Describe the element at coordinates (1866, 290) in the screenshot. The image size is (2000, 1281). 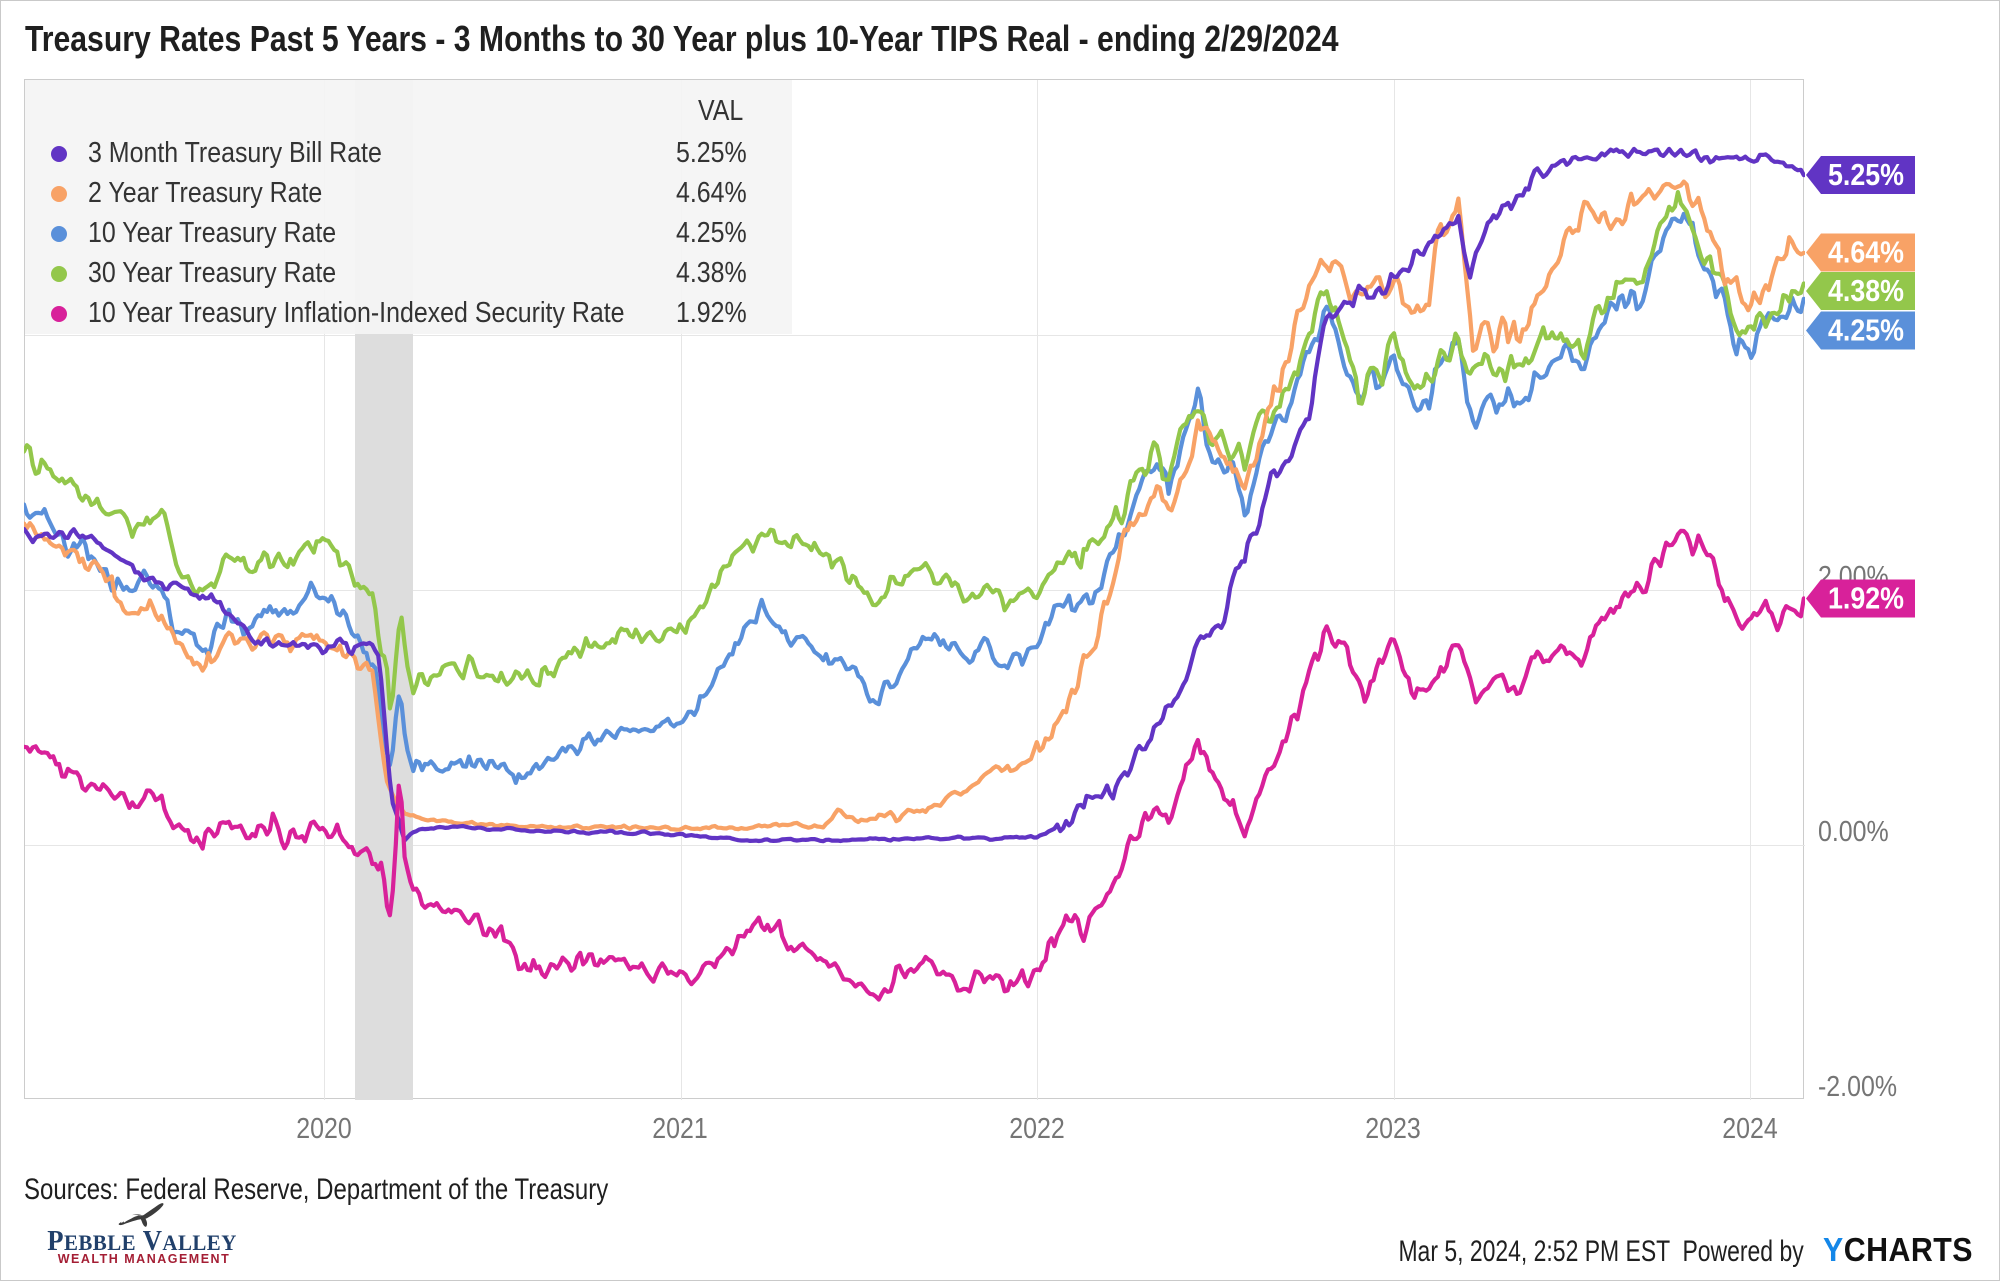
I see `svg-text: 4.38%` at that location.